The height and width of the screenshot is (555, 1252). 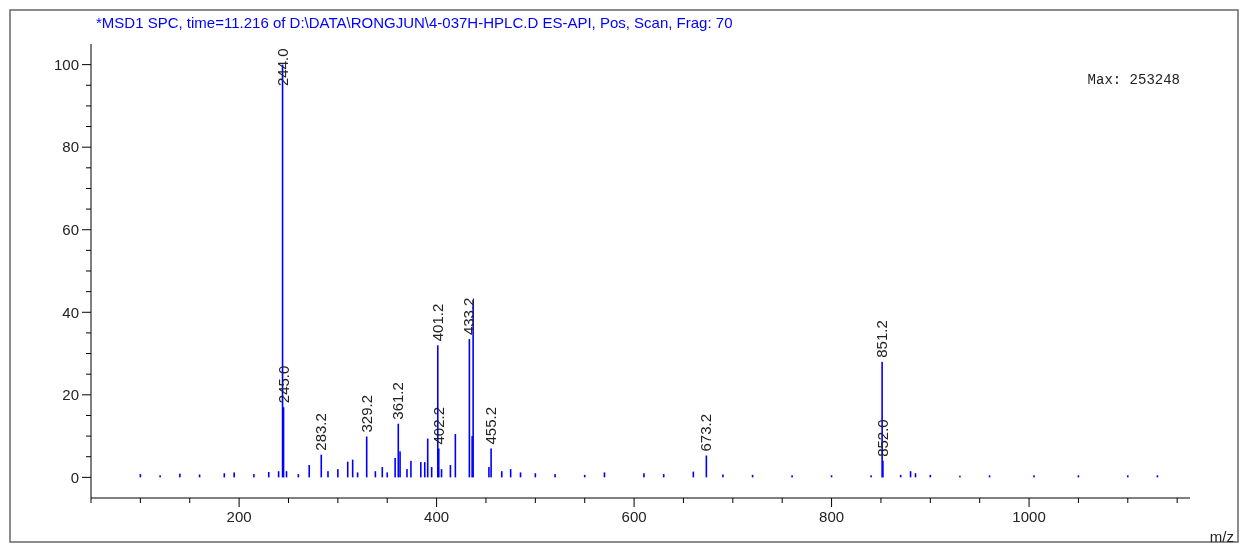 I want to click on annotation: 673.2, so click(x=706, y=432).